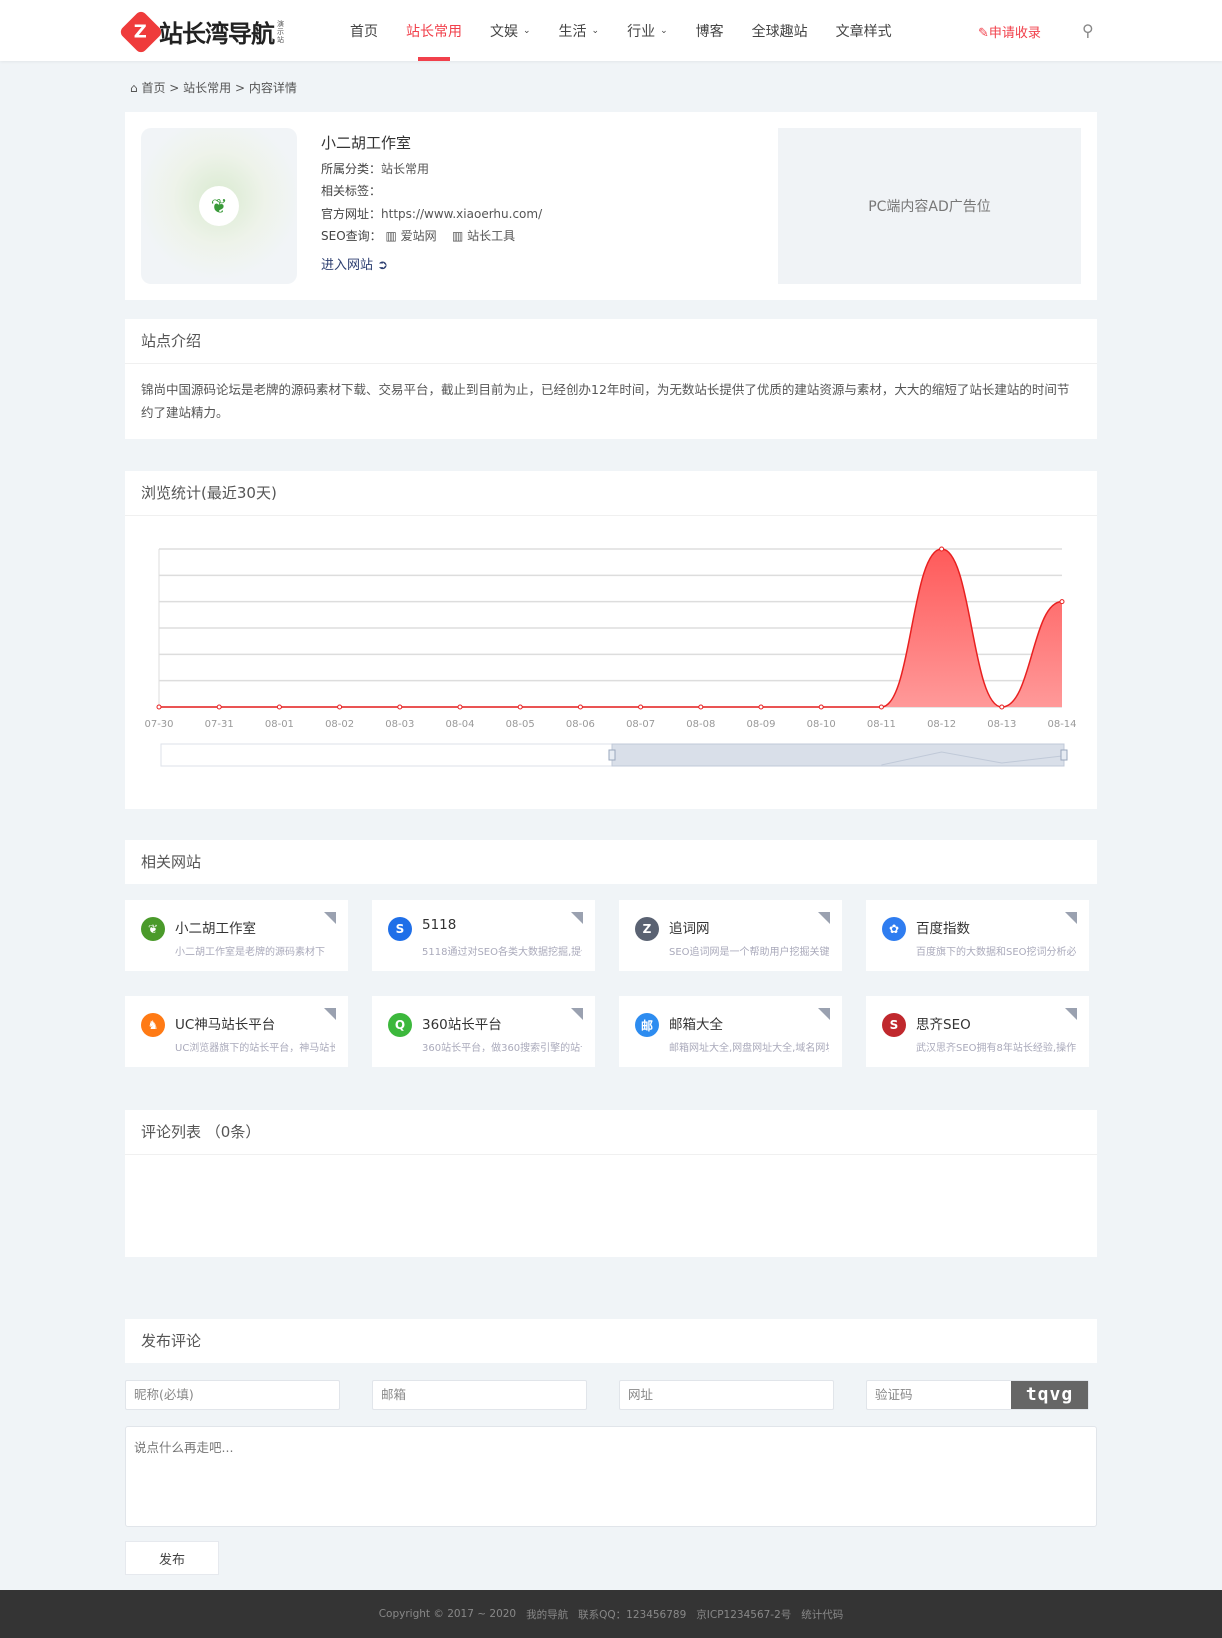  I want to click on nav-home: 首页, so click(364, 31).